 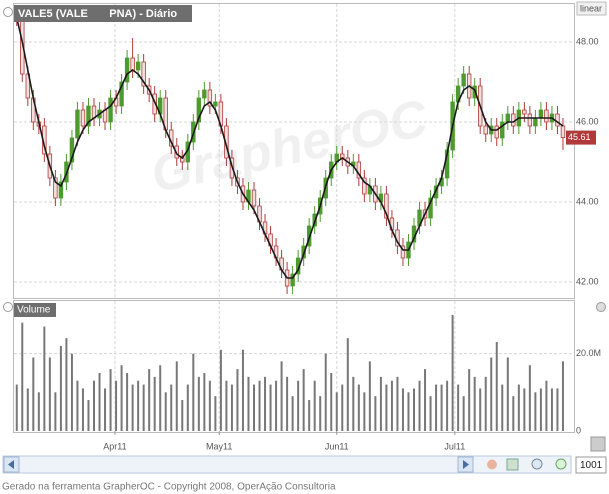 What do you see at coordinates (561, 464) in the screenshot?
I see `zoom-in` at bounding box center [561, 464].